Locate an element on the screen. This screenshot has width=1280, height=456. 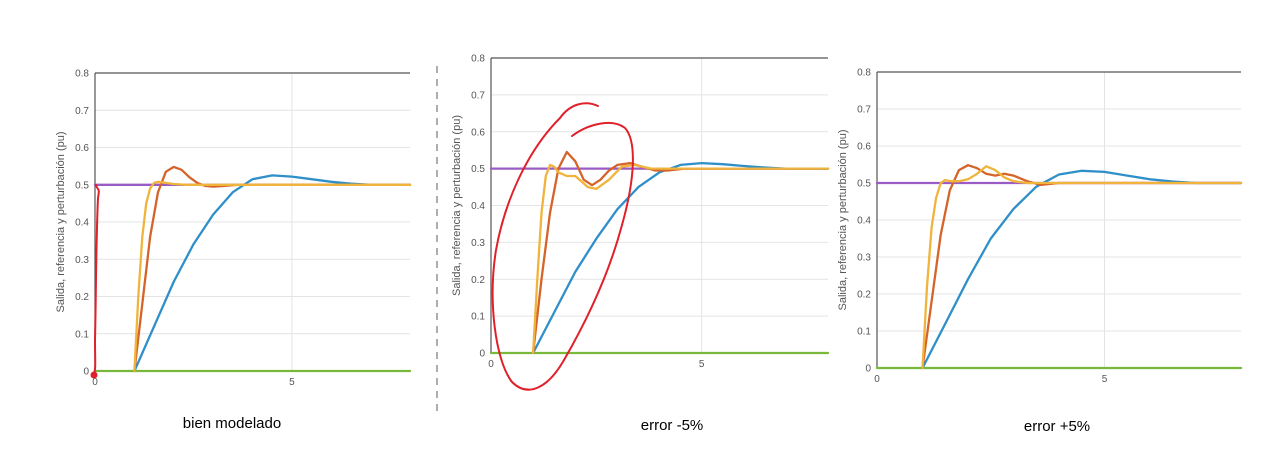
annotation-left-axis-mark is located at coordinates (96, 279).